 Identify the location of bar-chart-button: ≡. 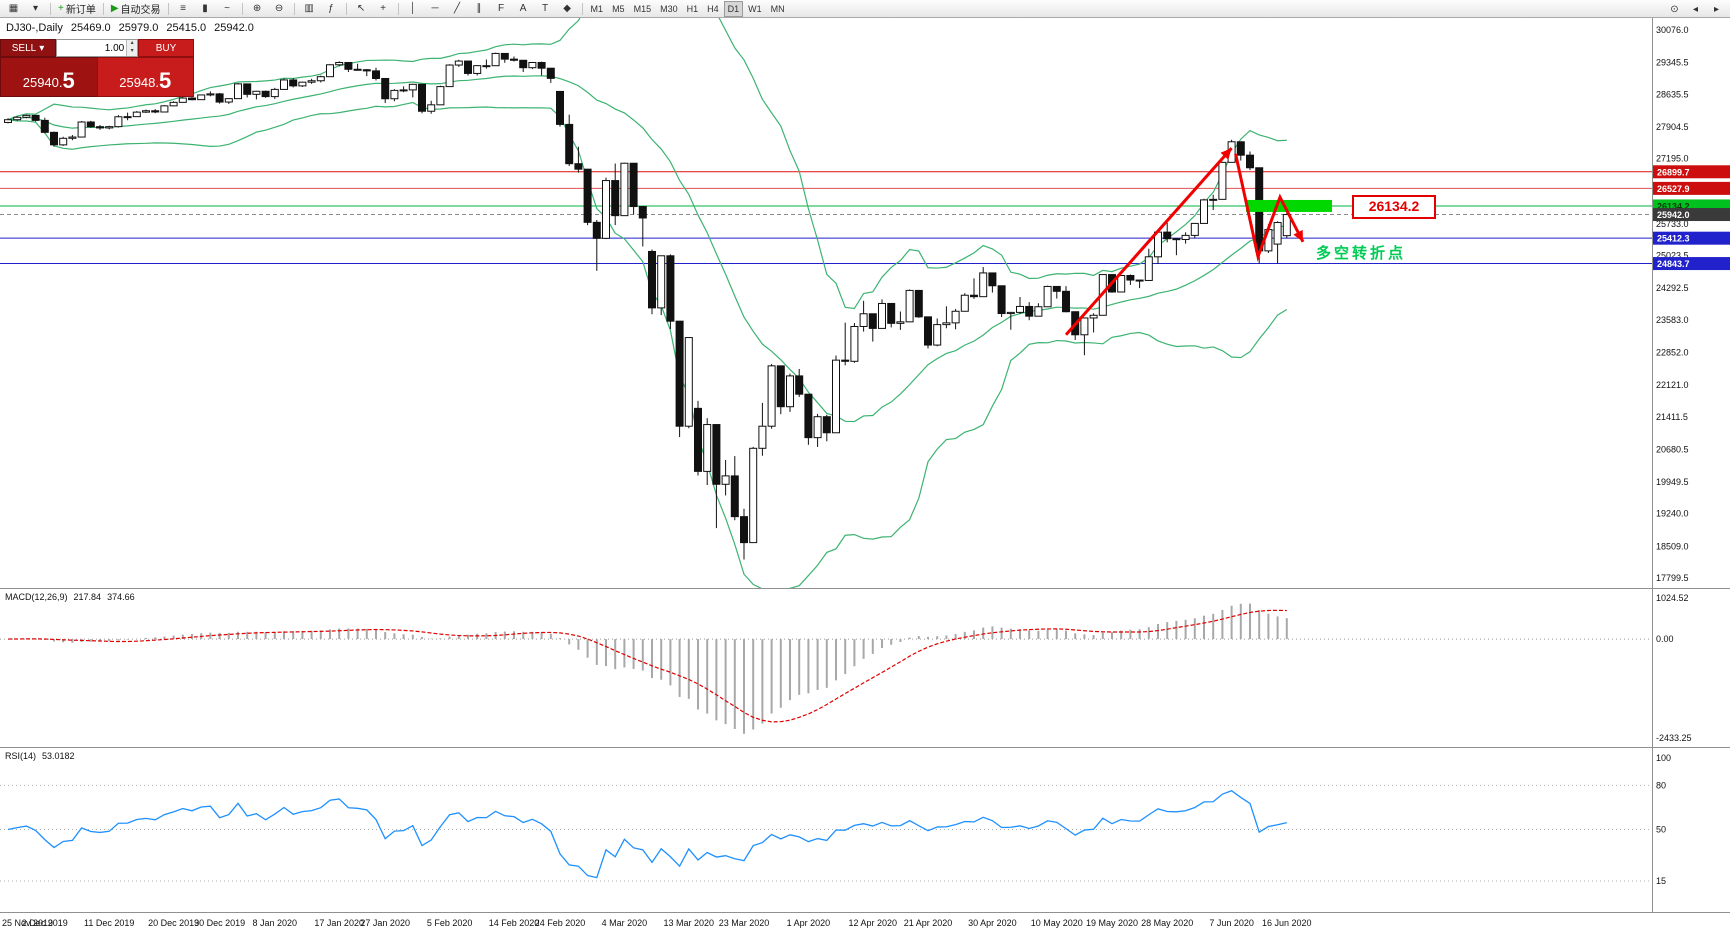
(183, 8).